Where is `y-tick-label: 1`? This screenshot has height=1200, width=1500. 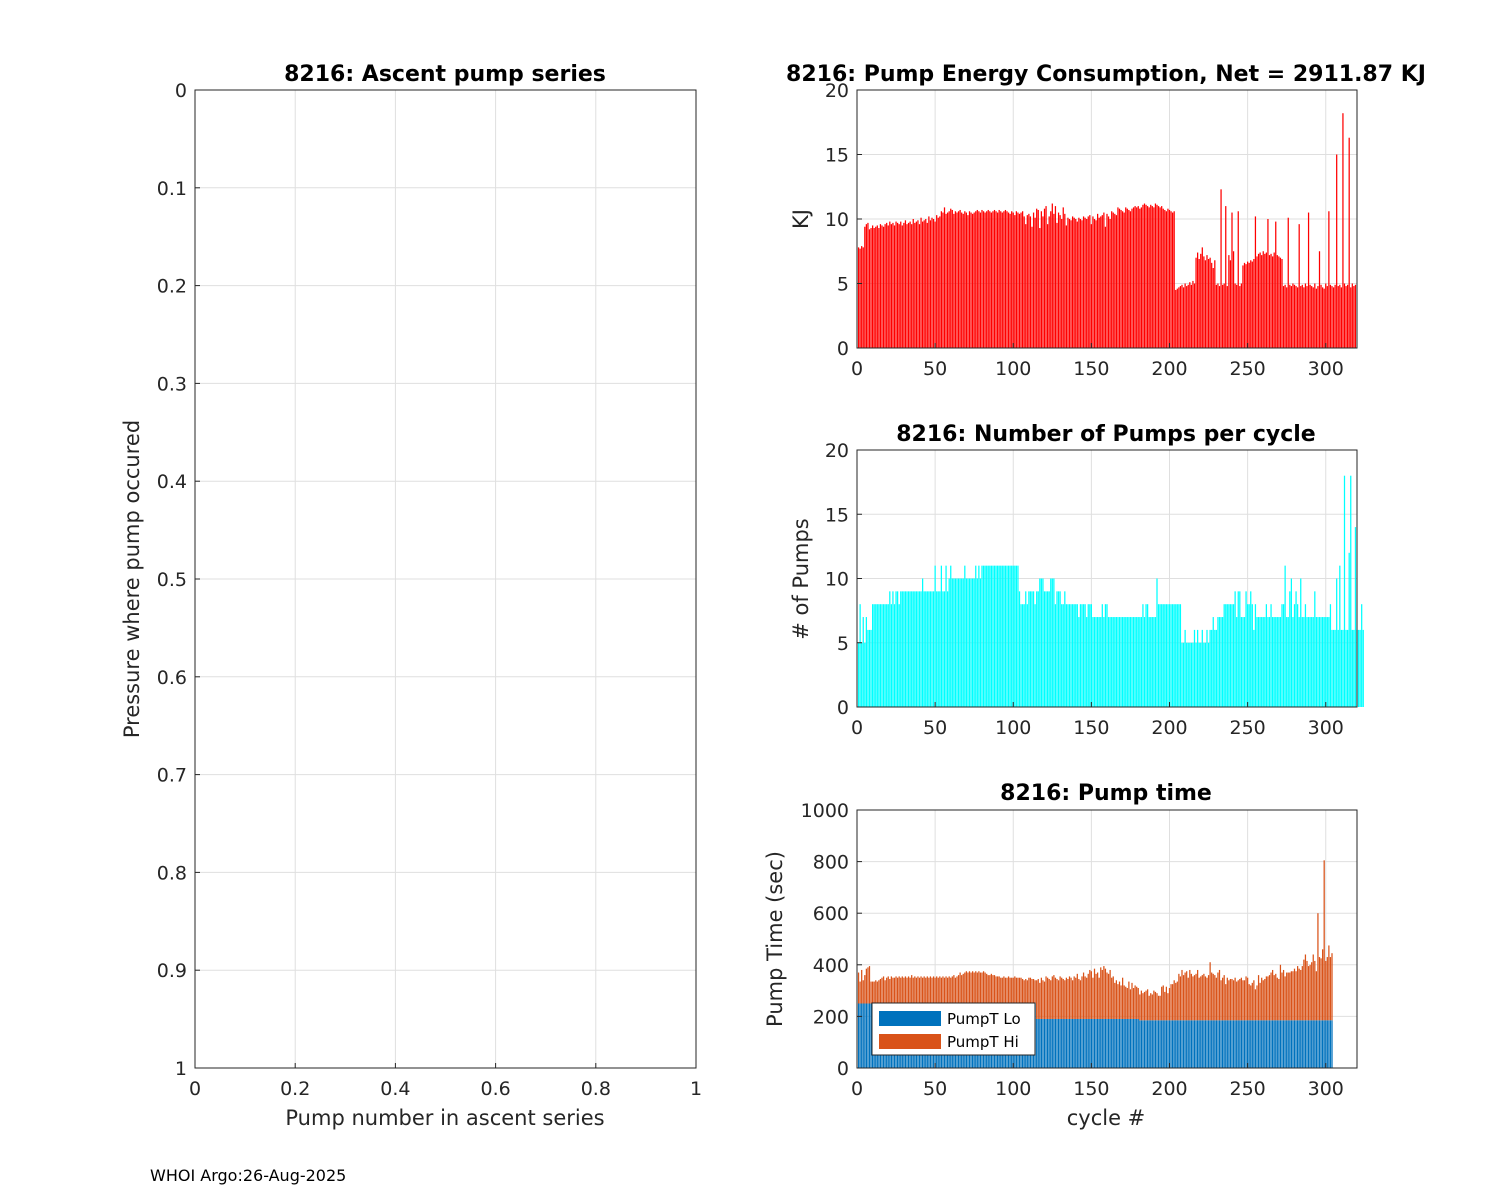
y-tick-label: 1 is located at coordinates (181, 1069).